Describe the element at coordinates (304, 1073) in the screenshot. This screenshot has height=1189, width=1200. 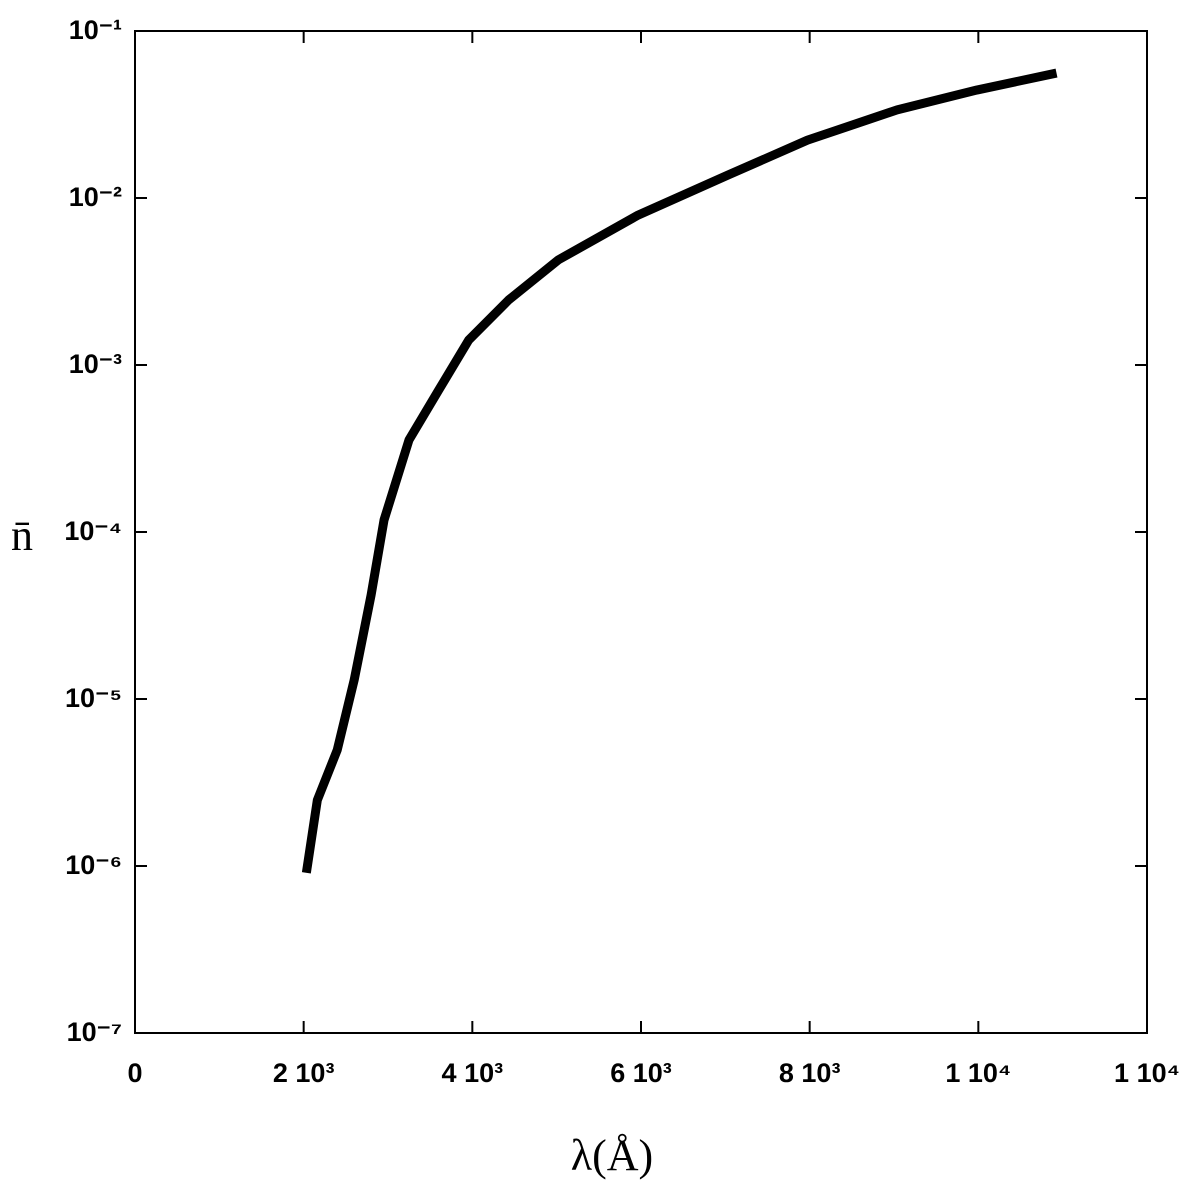
I see `x-tick-label: 2 10³` at that location.